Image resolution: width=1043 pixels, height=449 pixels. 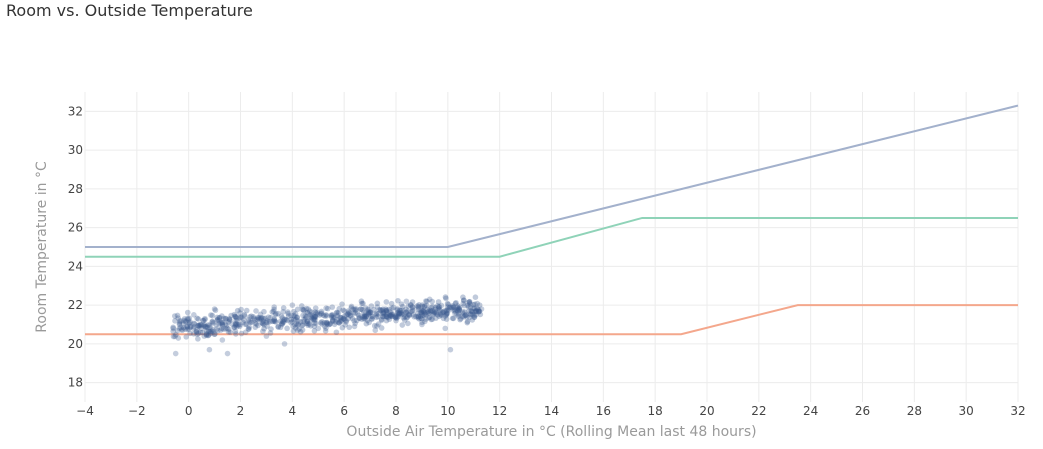 I want to click on y-tick-label: 24, so click(x=75, y=266).